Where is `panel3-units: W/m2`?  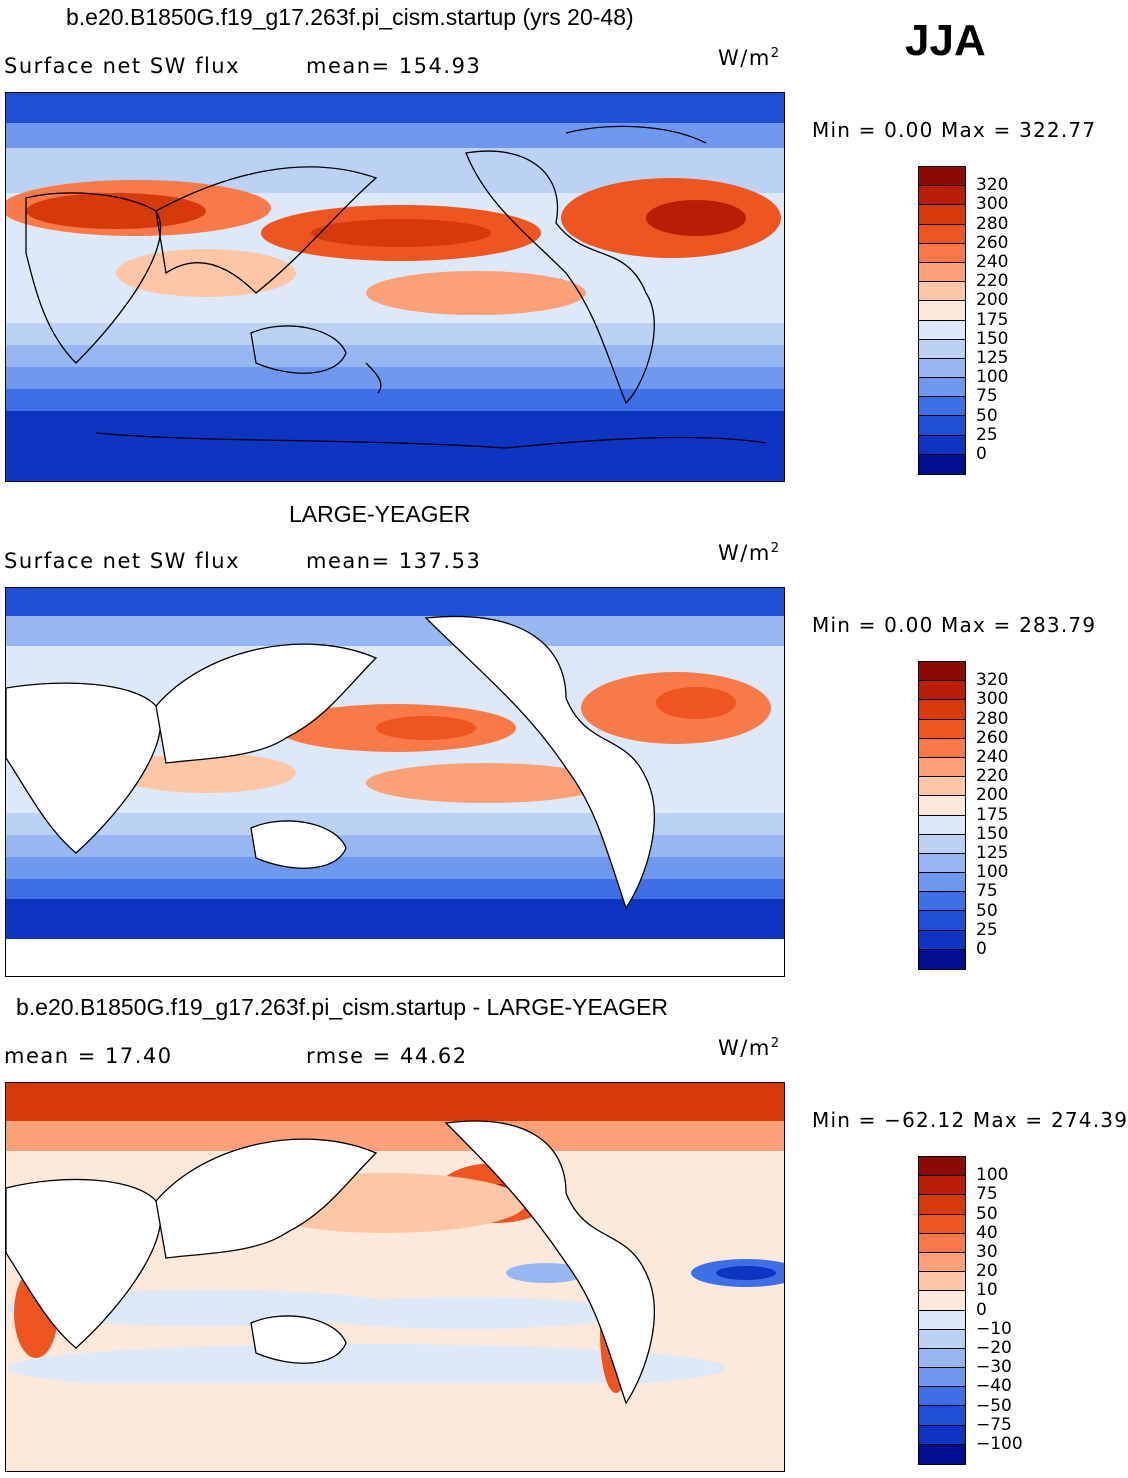 panel3-units: W/m2 is located at coordinates (749, 1048).